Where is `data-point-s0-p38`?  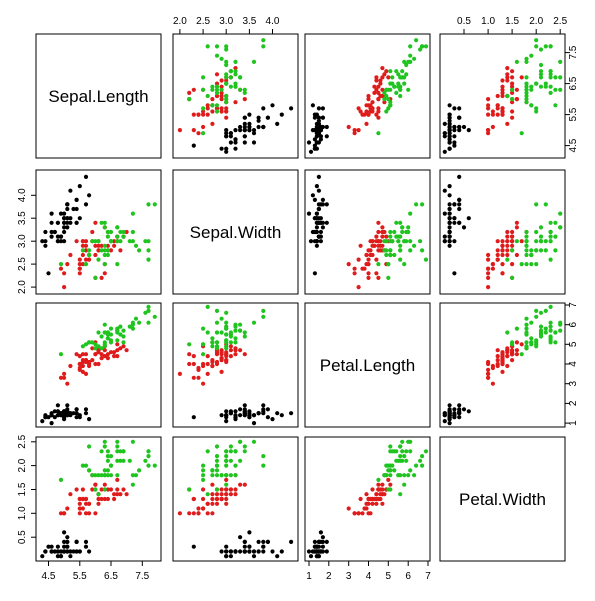 data-point-s0-p38 is located at coordinates (226, 551).